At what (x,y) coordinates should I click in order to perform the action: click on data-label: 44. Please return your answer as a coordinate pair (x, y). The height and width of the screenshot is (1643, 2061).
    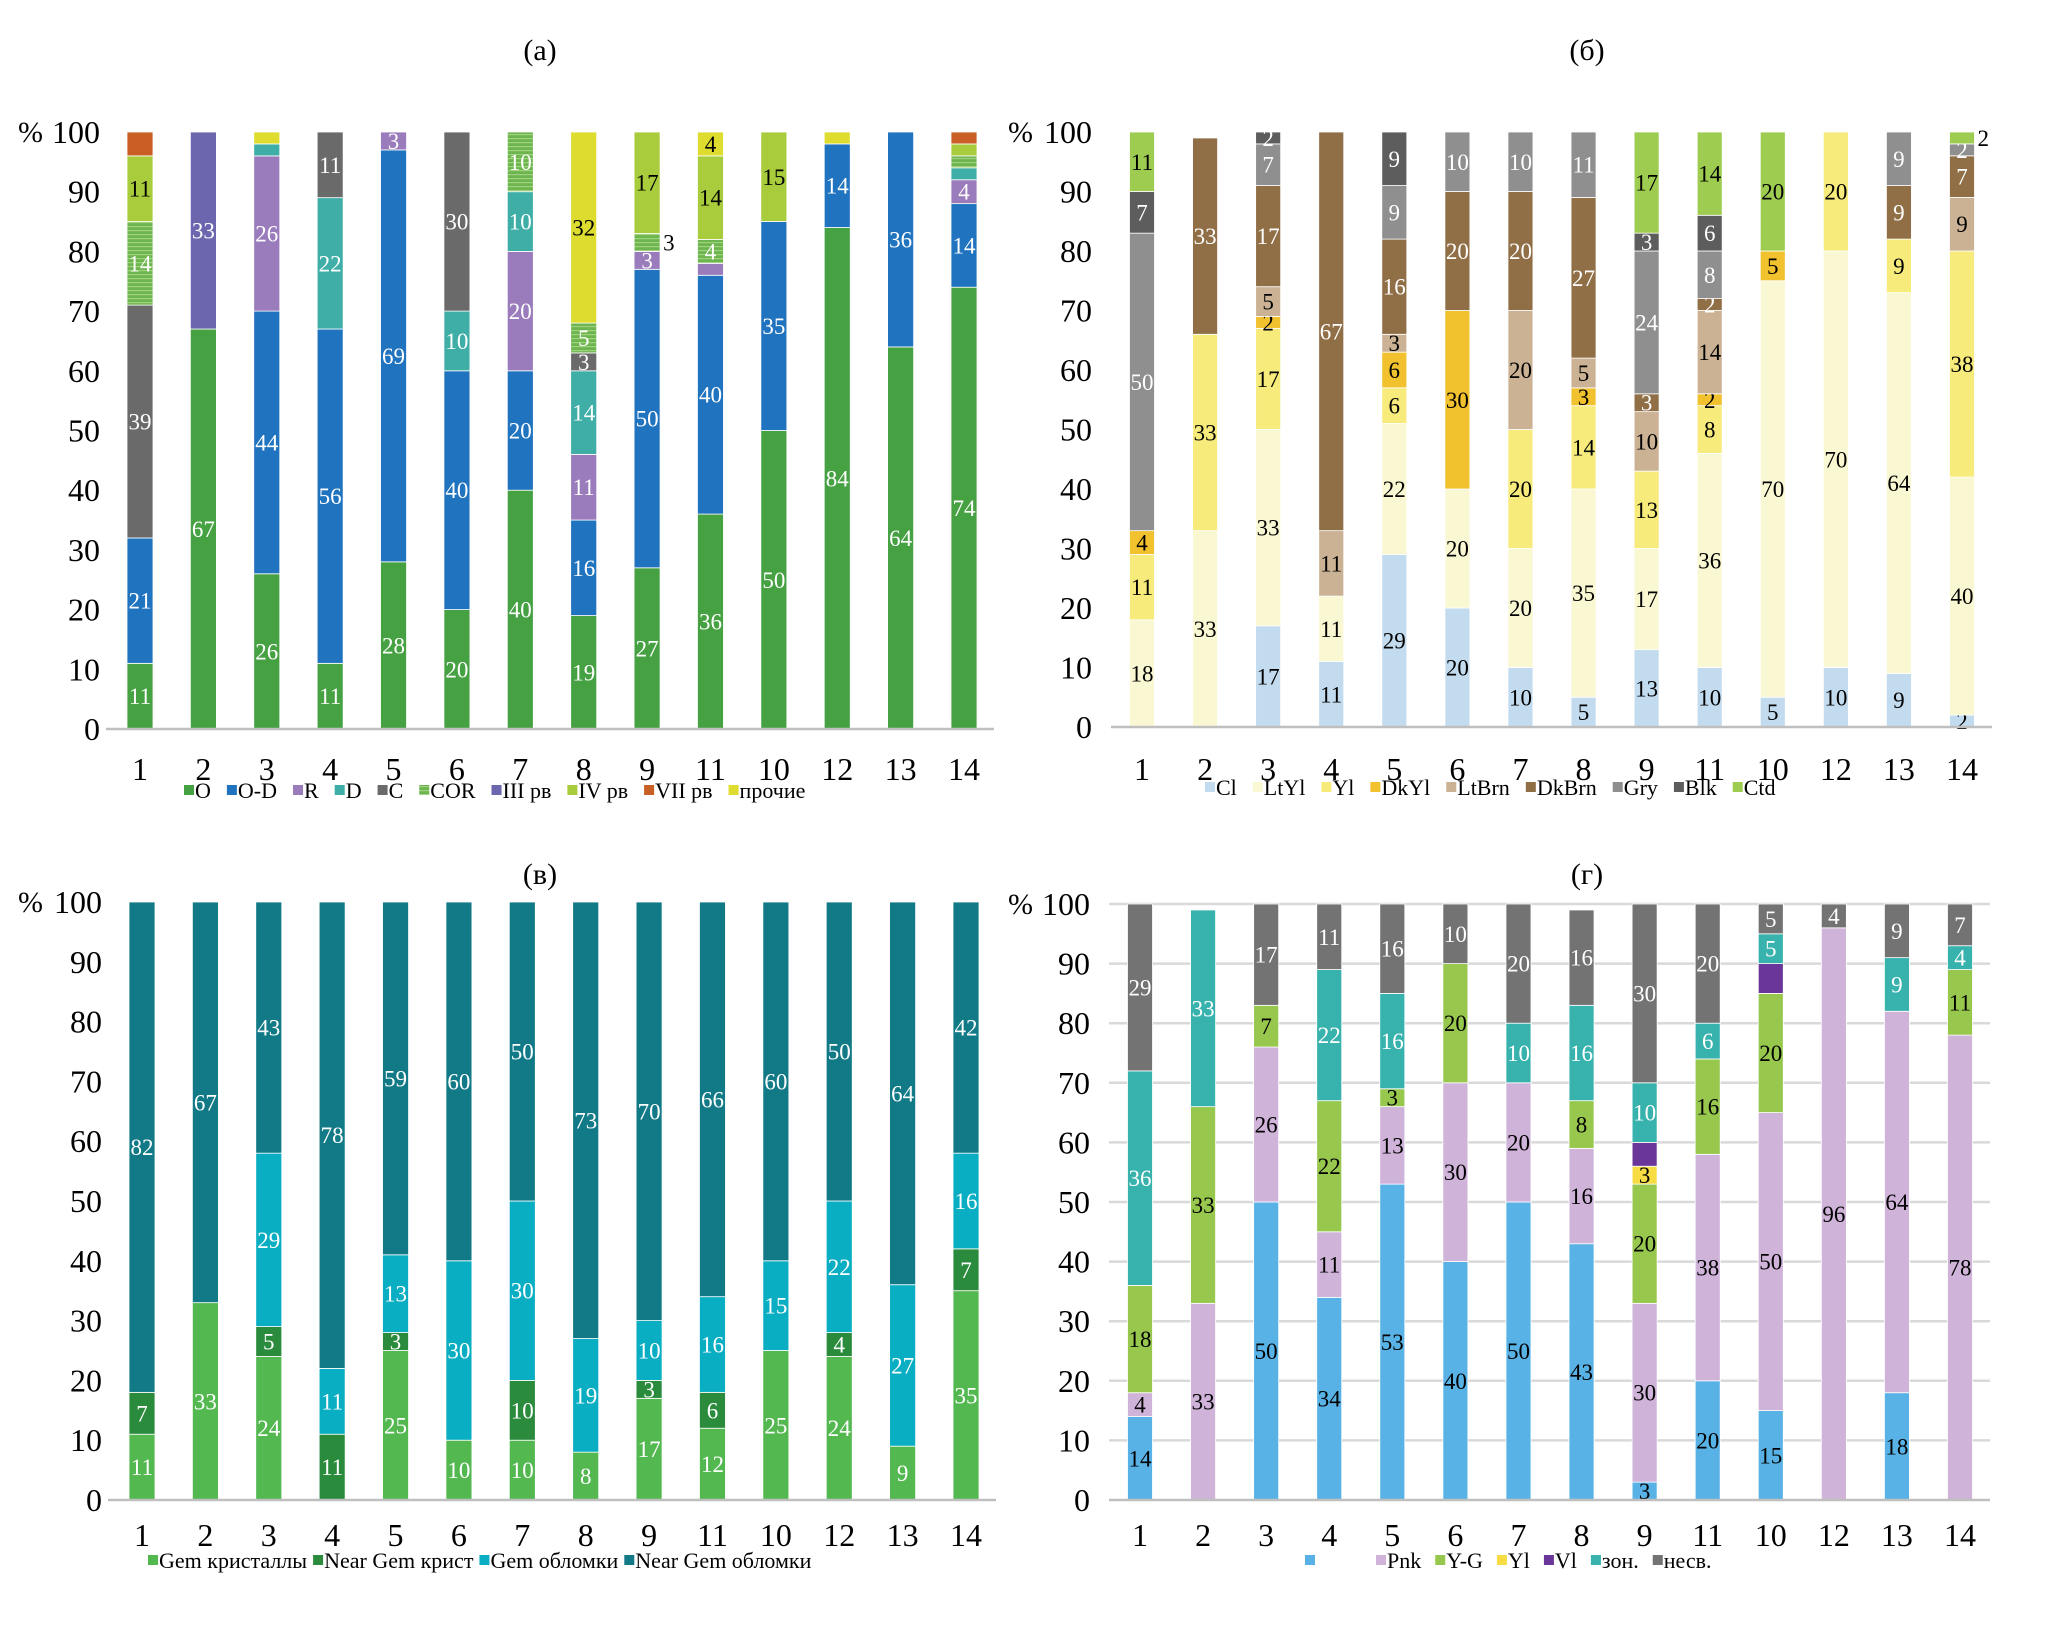
    Looking at the image, I should click on (267, 442).